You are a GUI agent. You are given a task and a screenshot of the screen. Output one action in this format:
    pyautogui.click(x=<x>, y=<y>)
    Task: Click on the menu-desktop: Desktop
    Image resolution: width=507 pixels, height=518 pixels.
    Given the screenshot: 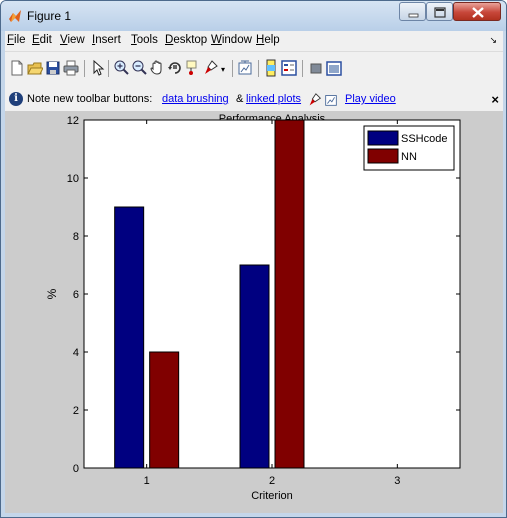 What is the action you would take?
    pyautogui.click(x=186, y=40)
    